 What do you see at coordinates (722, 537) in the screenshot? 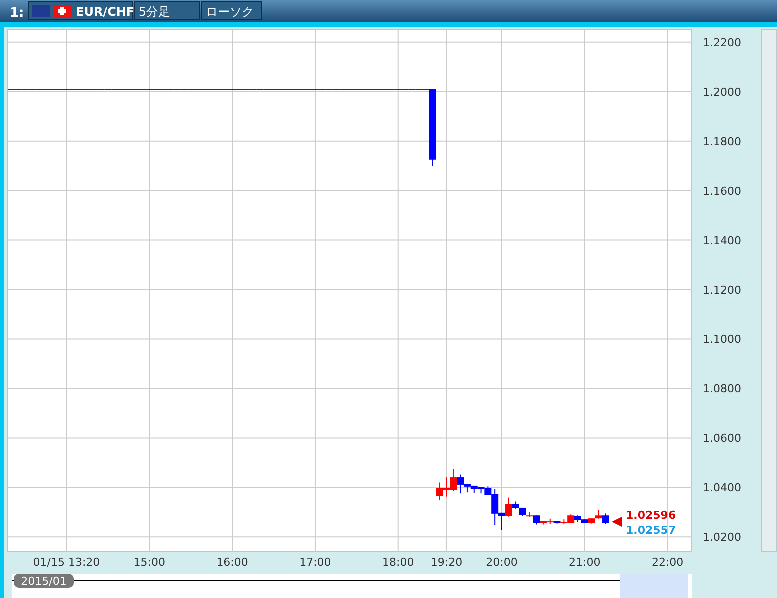
I see `y-tick-label: 1.0200` at bounding box center [722, 537].